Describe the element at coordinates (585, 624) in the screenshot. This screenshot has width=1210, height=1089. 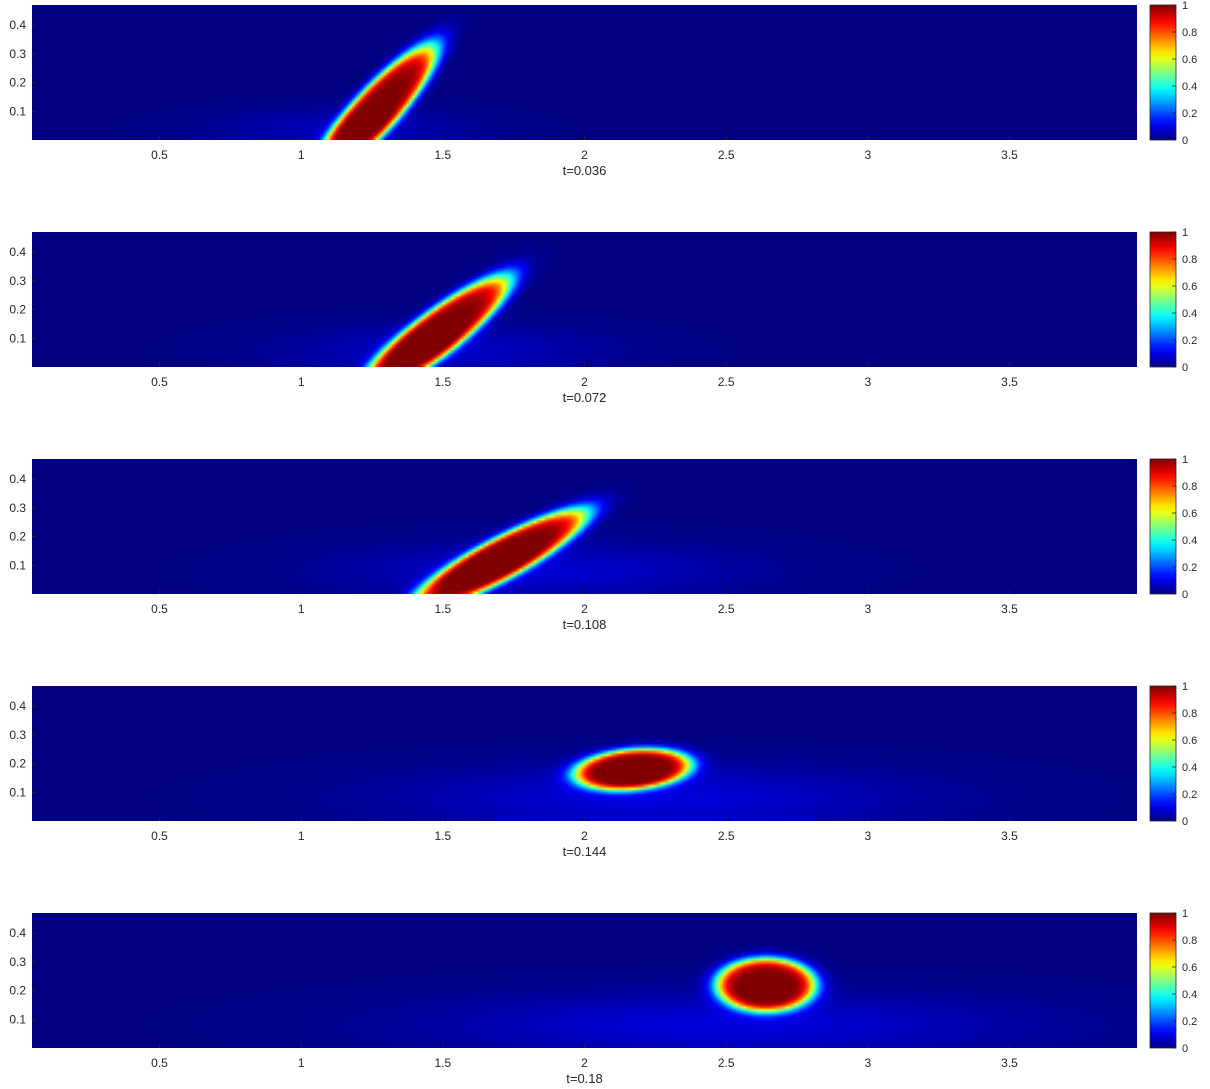
I see `x-axis-label: t=0.108` at that location.